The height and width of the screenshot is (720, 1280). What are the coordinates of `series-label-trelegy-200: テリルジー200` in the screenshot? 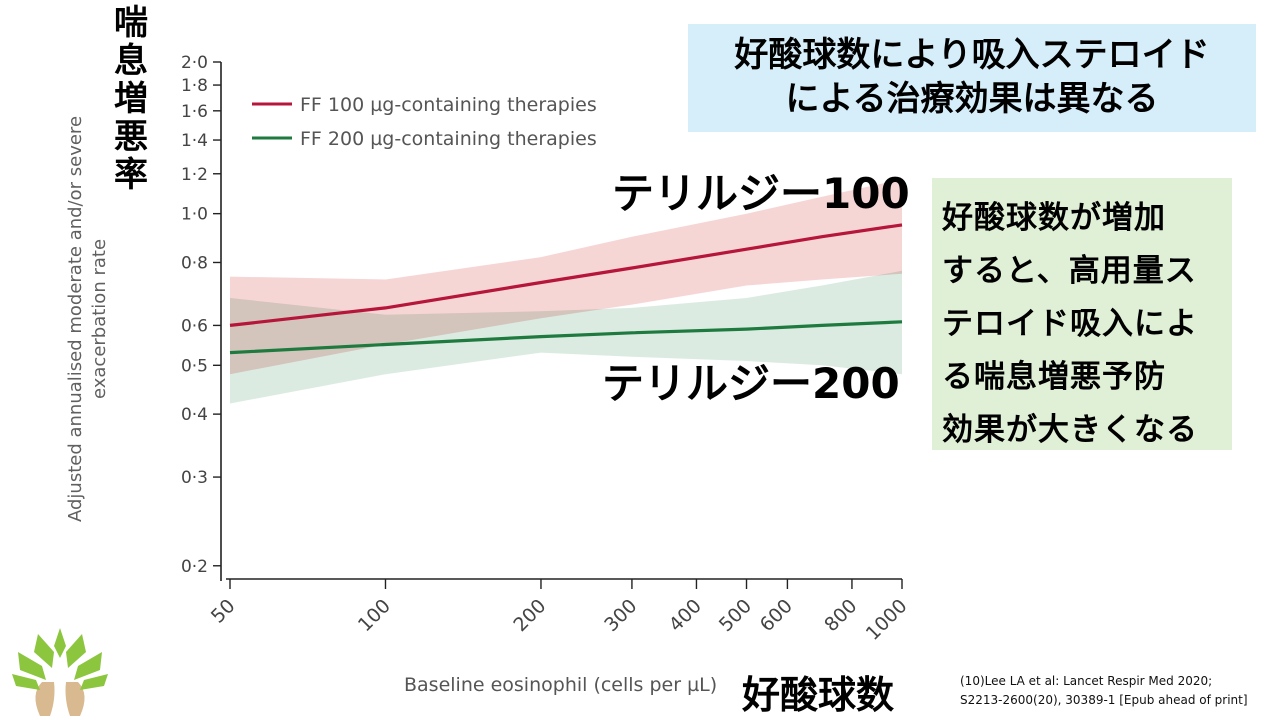 It's located at (751, 383).